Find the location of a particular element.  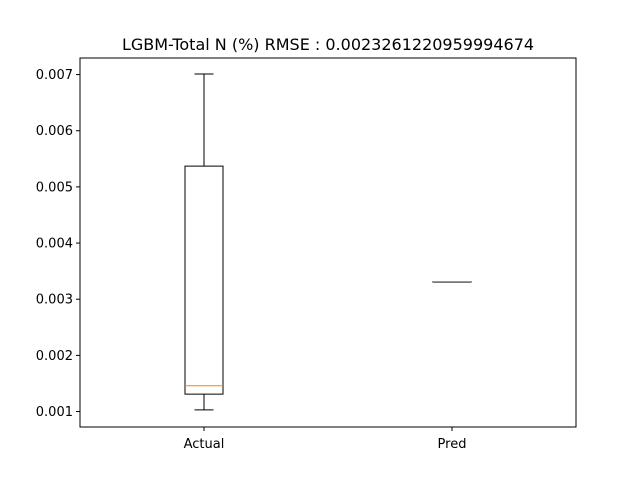

x-tick-label: Pred is located at coordinates (452, 444).